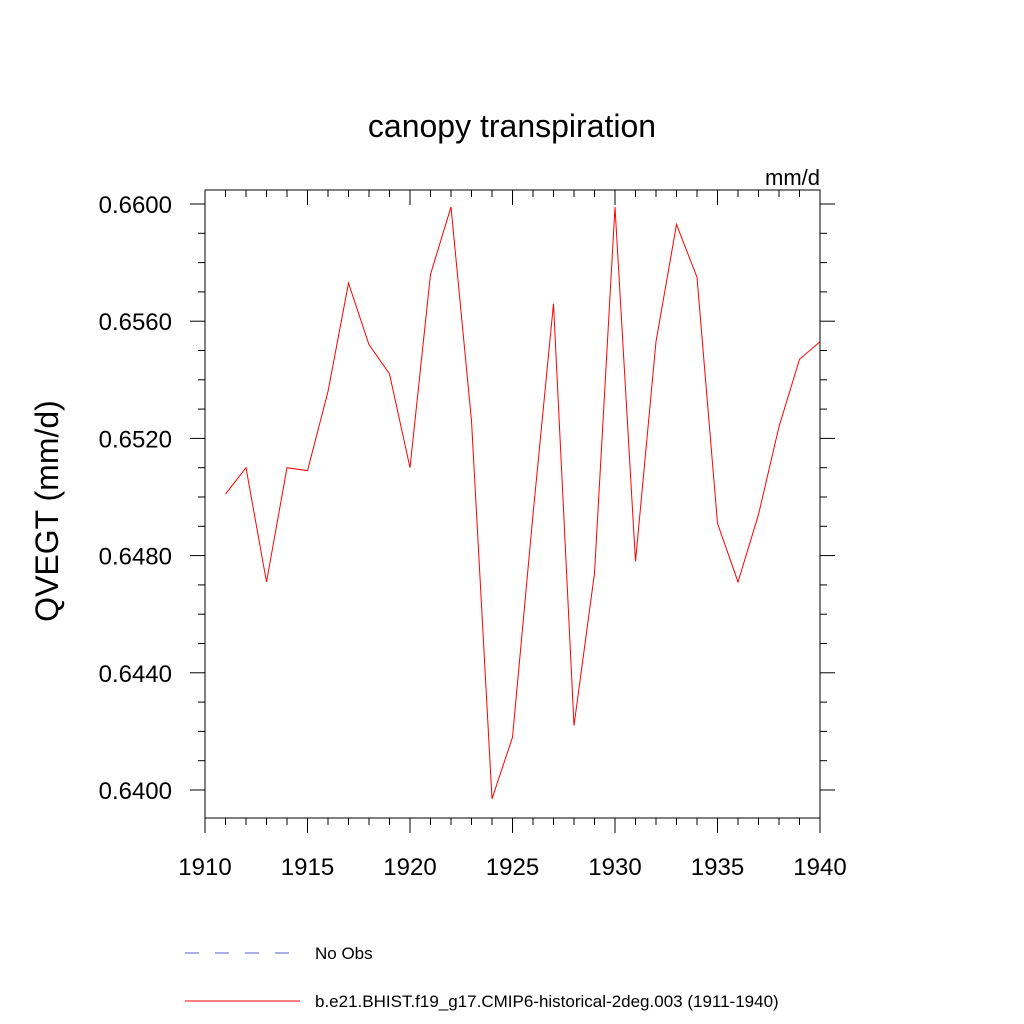  Describe the element at coordinates (344, 953) in the screenshot. I see `legend-label-1: No Obs` at that location.